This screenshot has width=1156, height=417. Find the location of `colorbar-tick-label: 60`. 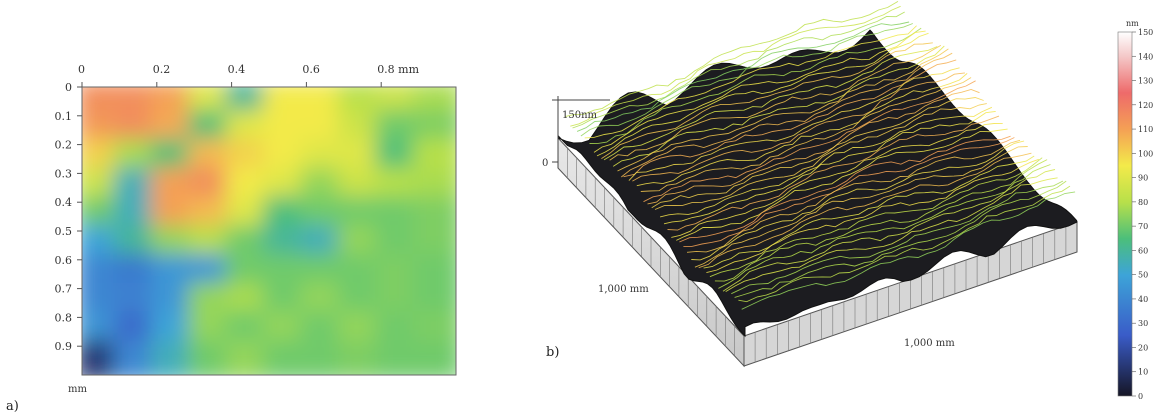

colorbar-tick-label: 60 is located at coordinates (1143, 250).